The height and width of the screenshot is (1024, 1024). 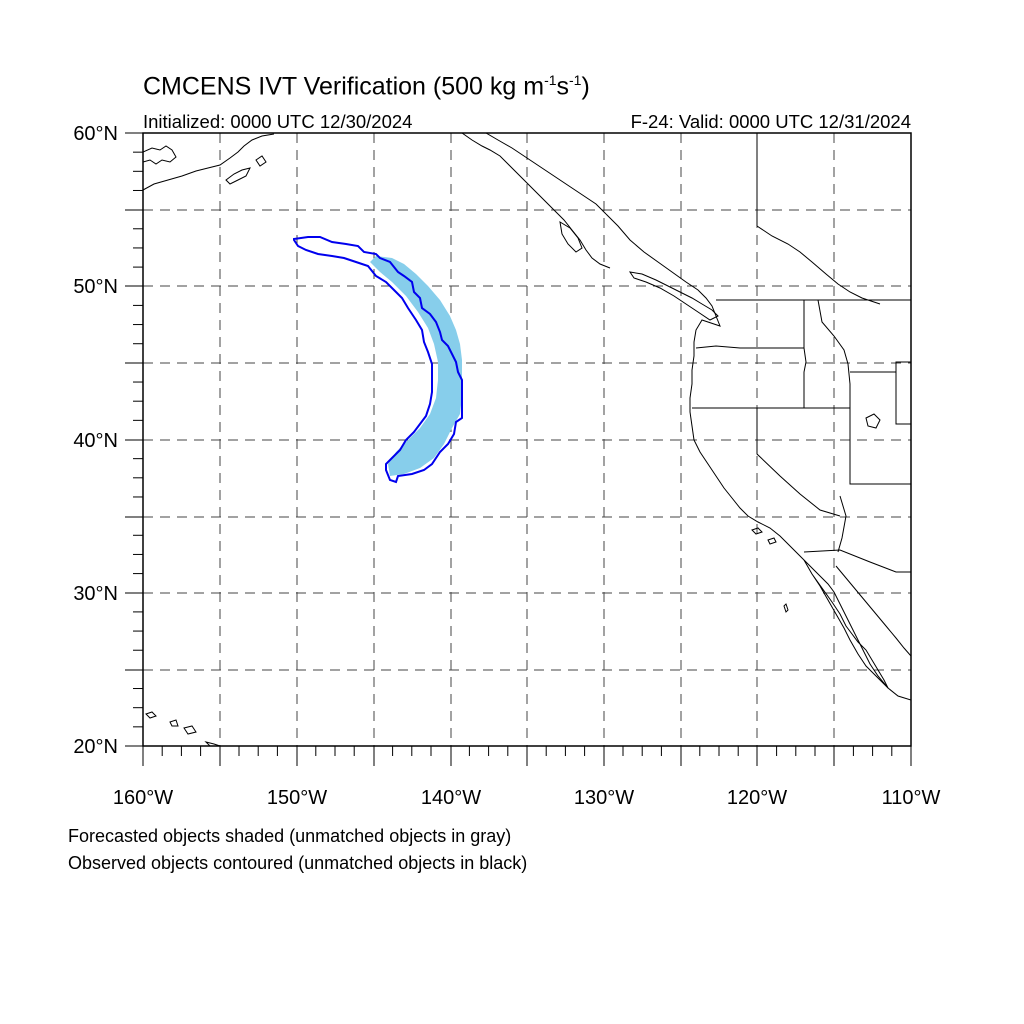 I want to click on y-tick-label-40: 40°N, so click(x=95, y=441).